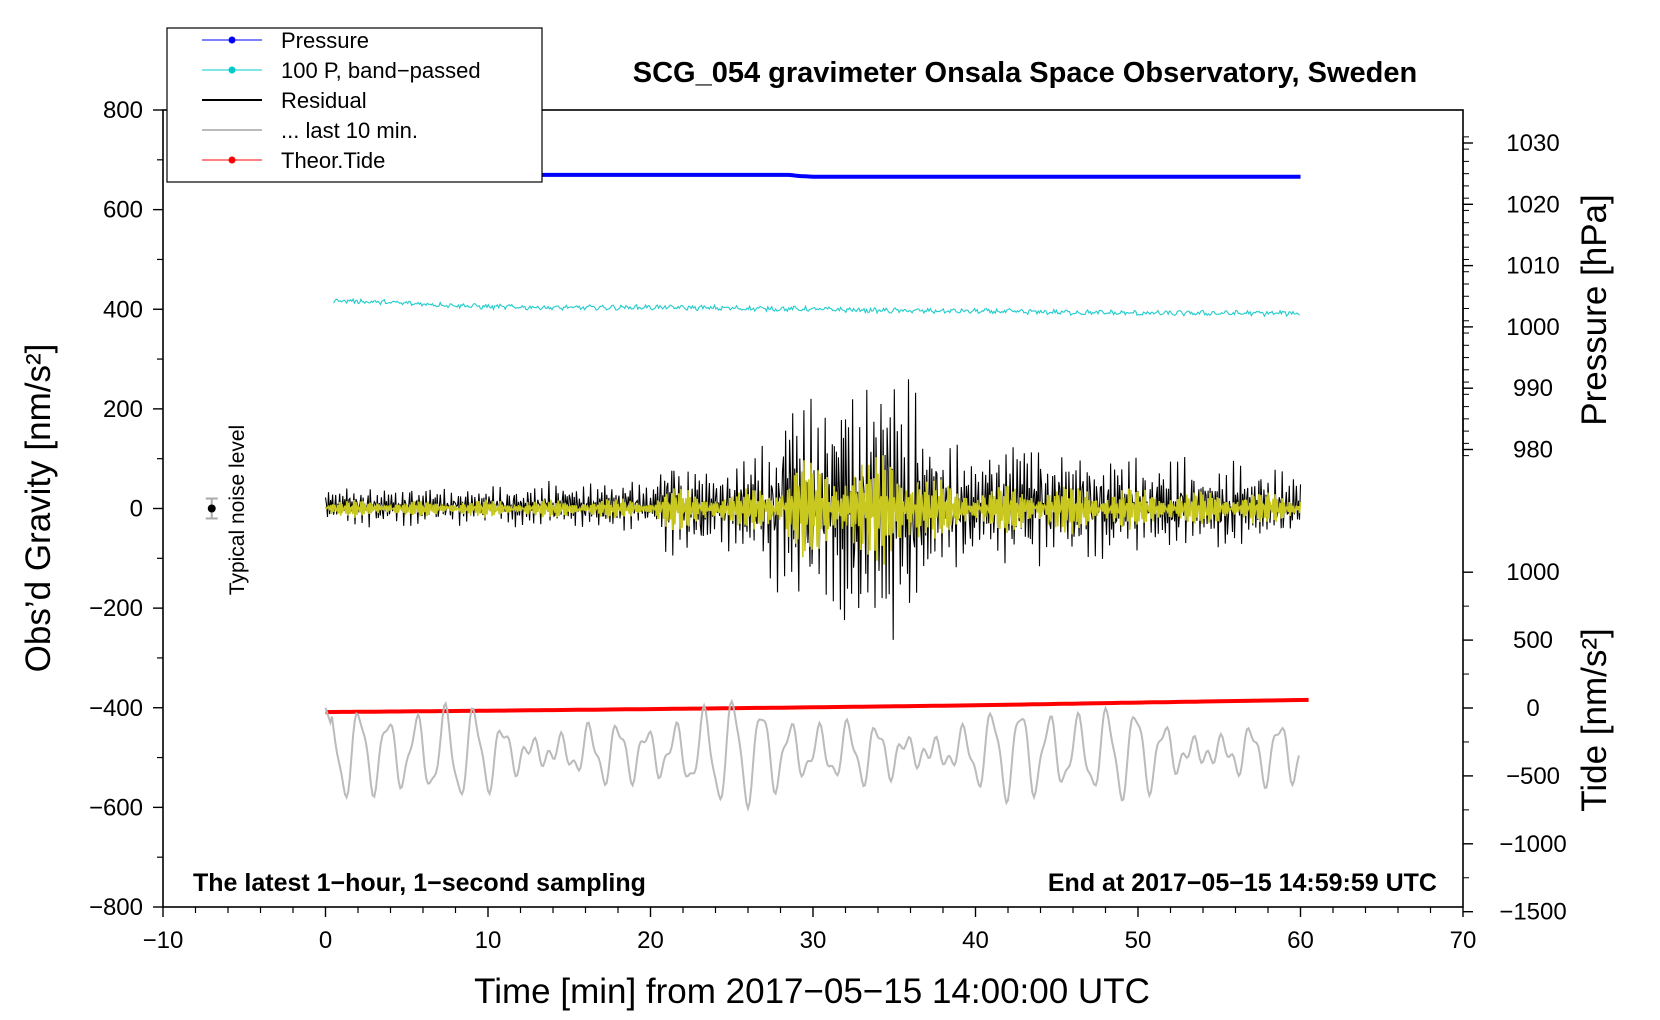 Image resolution: width=1660 pixels, height=1020 pixels. I want to click on x-tick-label: 60, so click(1300, 940).